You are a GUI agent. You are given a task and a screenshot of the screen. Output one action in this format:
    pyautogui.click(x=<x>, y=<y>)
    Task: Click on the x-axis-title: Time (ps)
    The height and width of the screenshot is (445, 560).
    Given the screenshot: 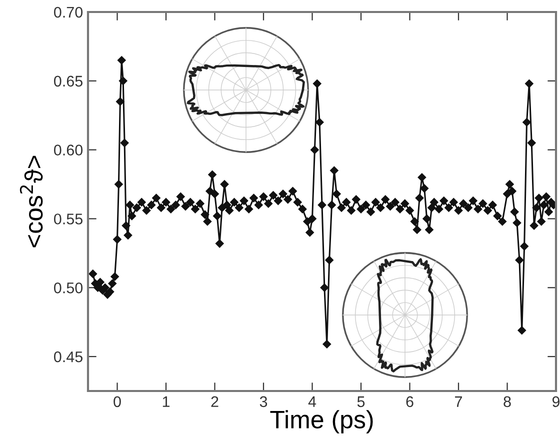 What is the action you would take?
    pyautogui.click(x=321, y=422)
    